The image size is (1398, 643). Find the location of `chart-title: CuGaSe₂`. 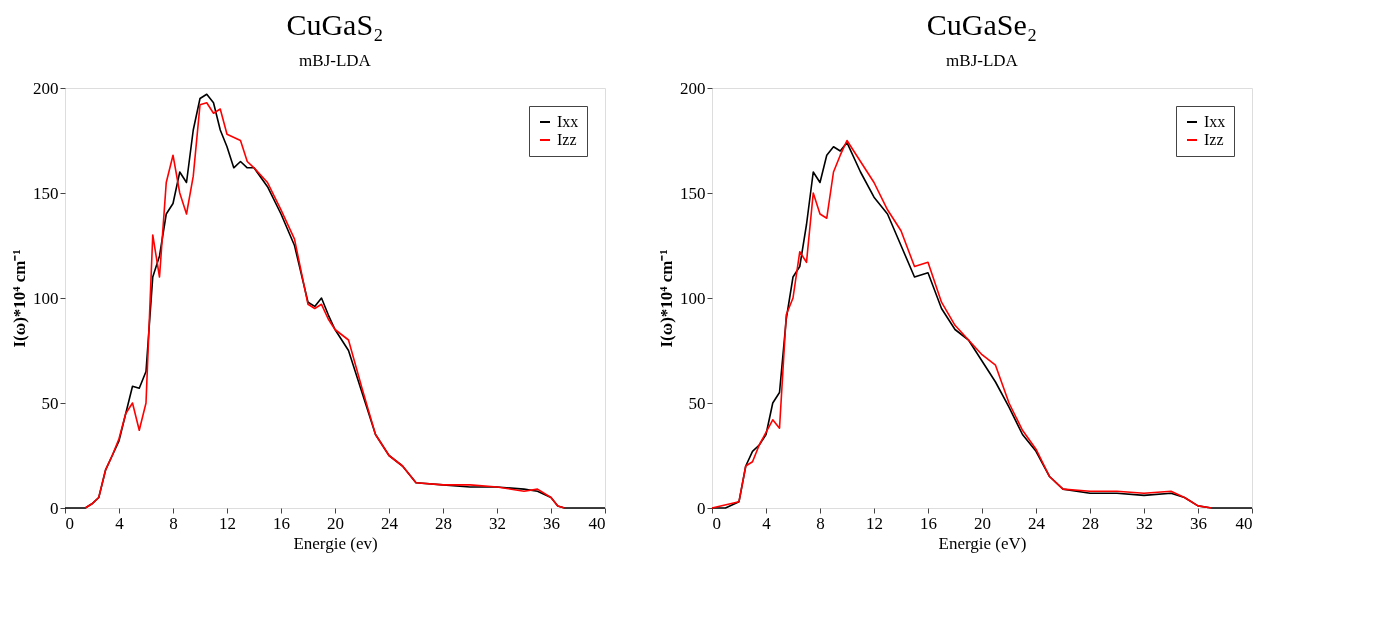

chart-title: CuGaSe₂ is located at coordinates (982, 24).